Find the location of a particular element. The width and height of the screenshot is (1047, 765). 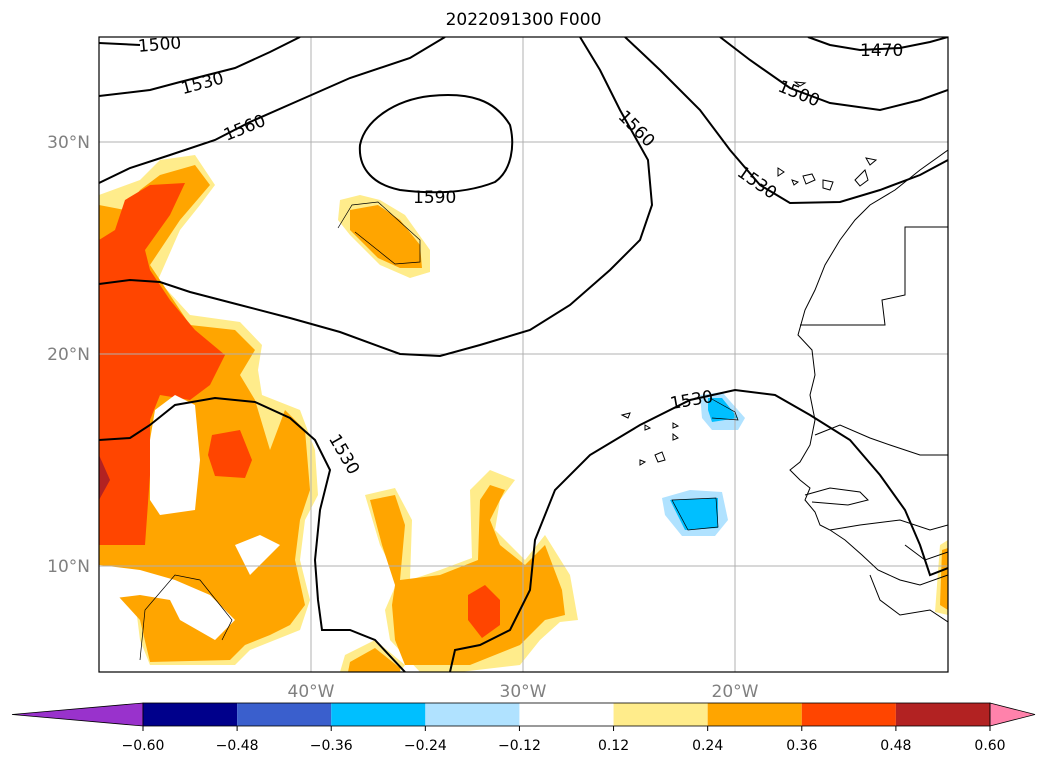

contour-1500-nw is located at coordinates (120, 44).